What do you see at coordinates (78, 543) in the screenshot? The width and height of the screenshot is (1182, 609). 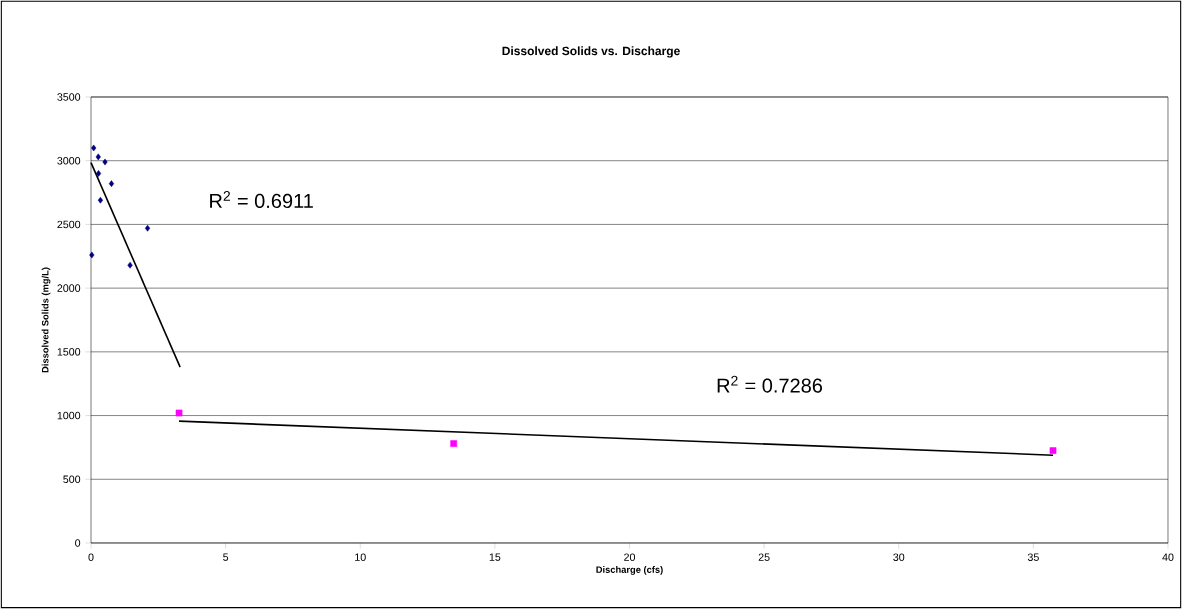 I see `y-tick-label: 0` at bounding box center [78, 543].